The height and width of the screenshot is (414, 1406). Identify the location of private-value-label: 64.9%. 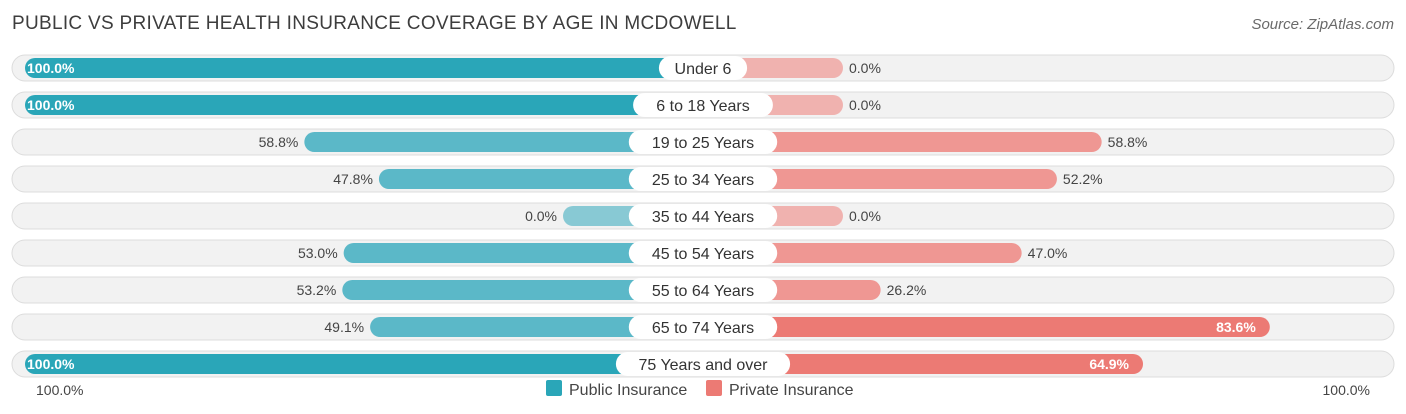
(1109, 364).